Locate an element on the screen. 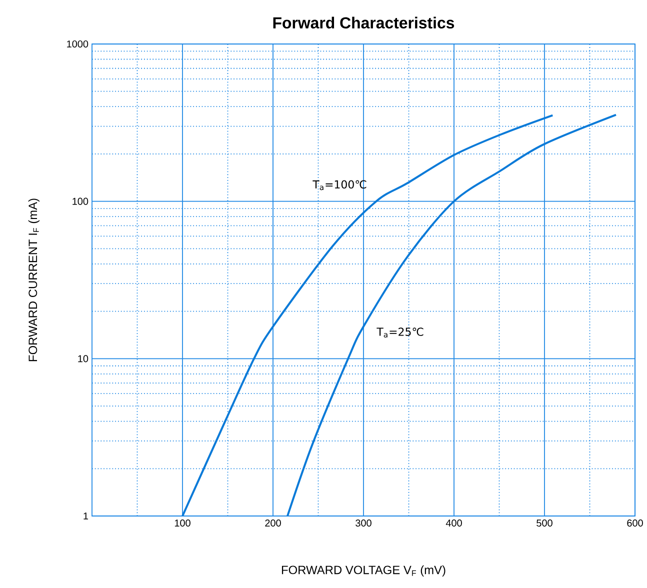 This screenshot has height=588, width=647. y-axis-title: FORWARD CURRENT I$_{F}$ (mA) is located at coordinates (34, 280).